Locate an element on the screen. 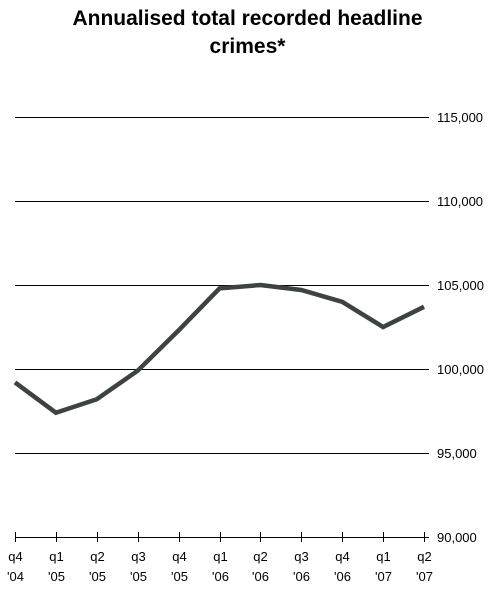  x-tick-label: q1'06 is located at coordinates (220, 566).